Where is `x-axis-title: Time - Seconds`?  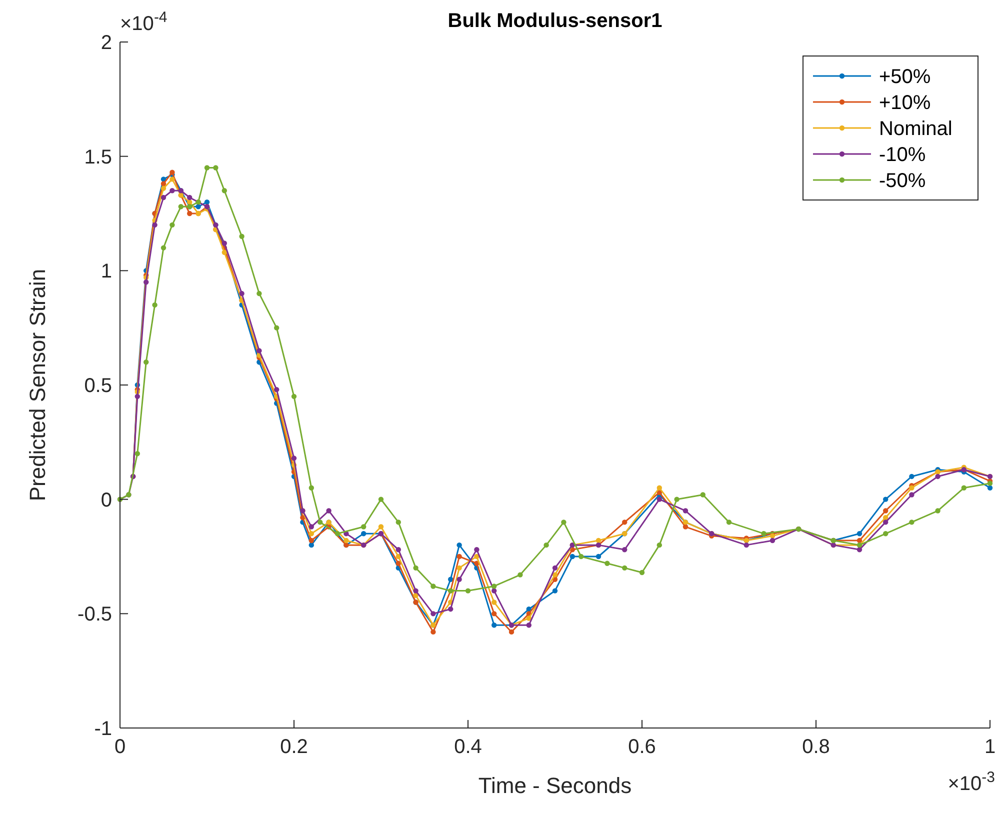 x-axis-title: Time - Seconds is located at coordinates (555, 785).